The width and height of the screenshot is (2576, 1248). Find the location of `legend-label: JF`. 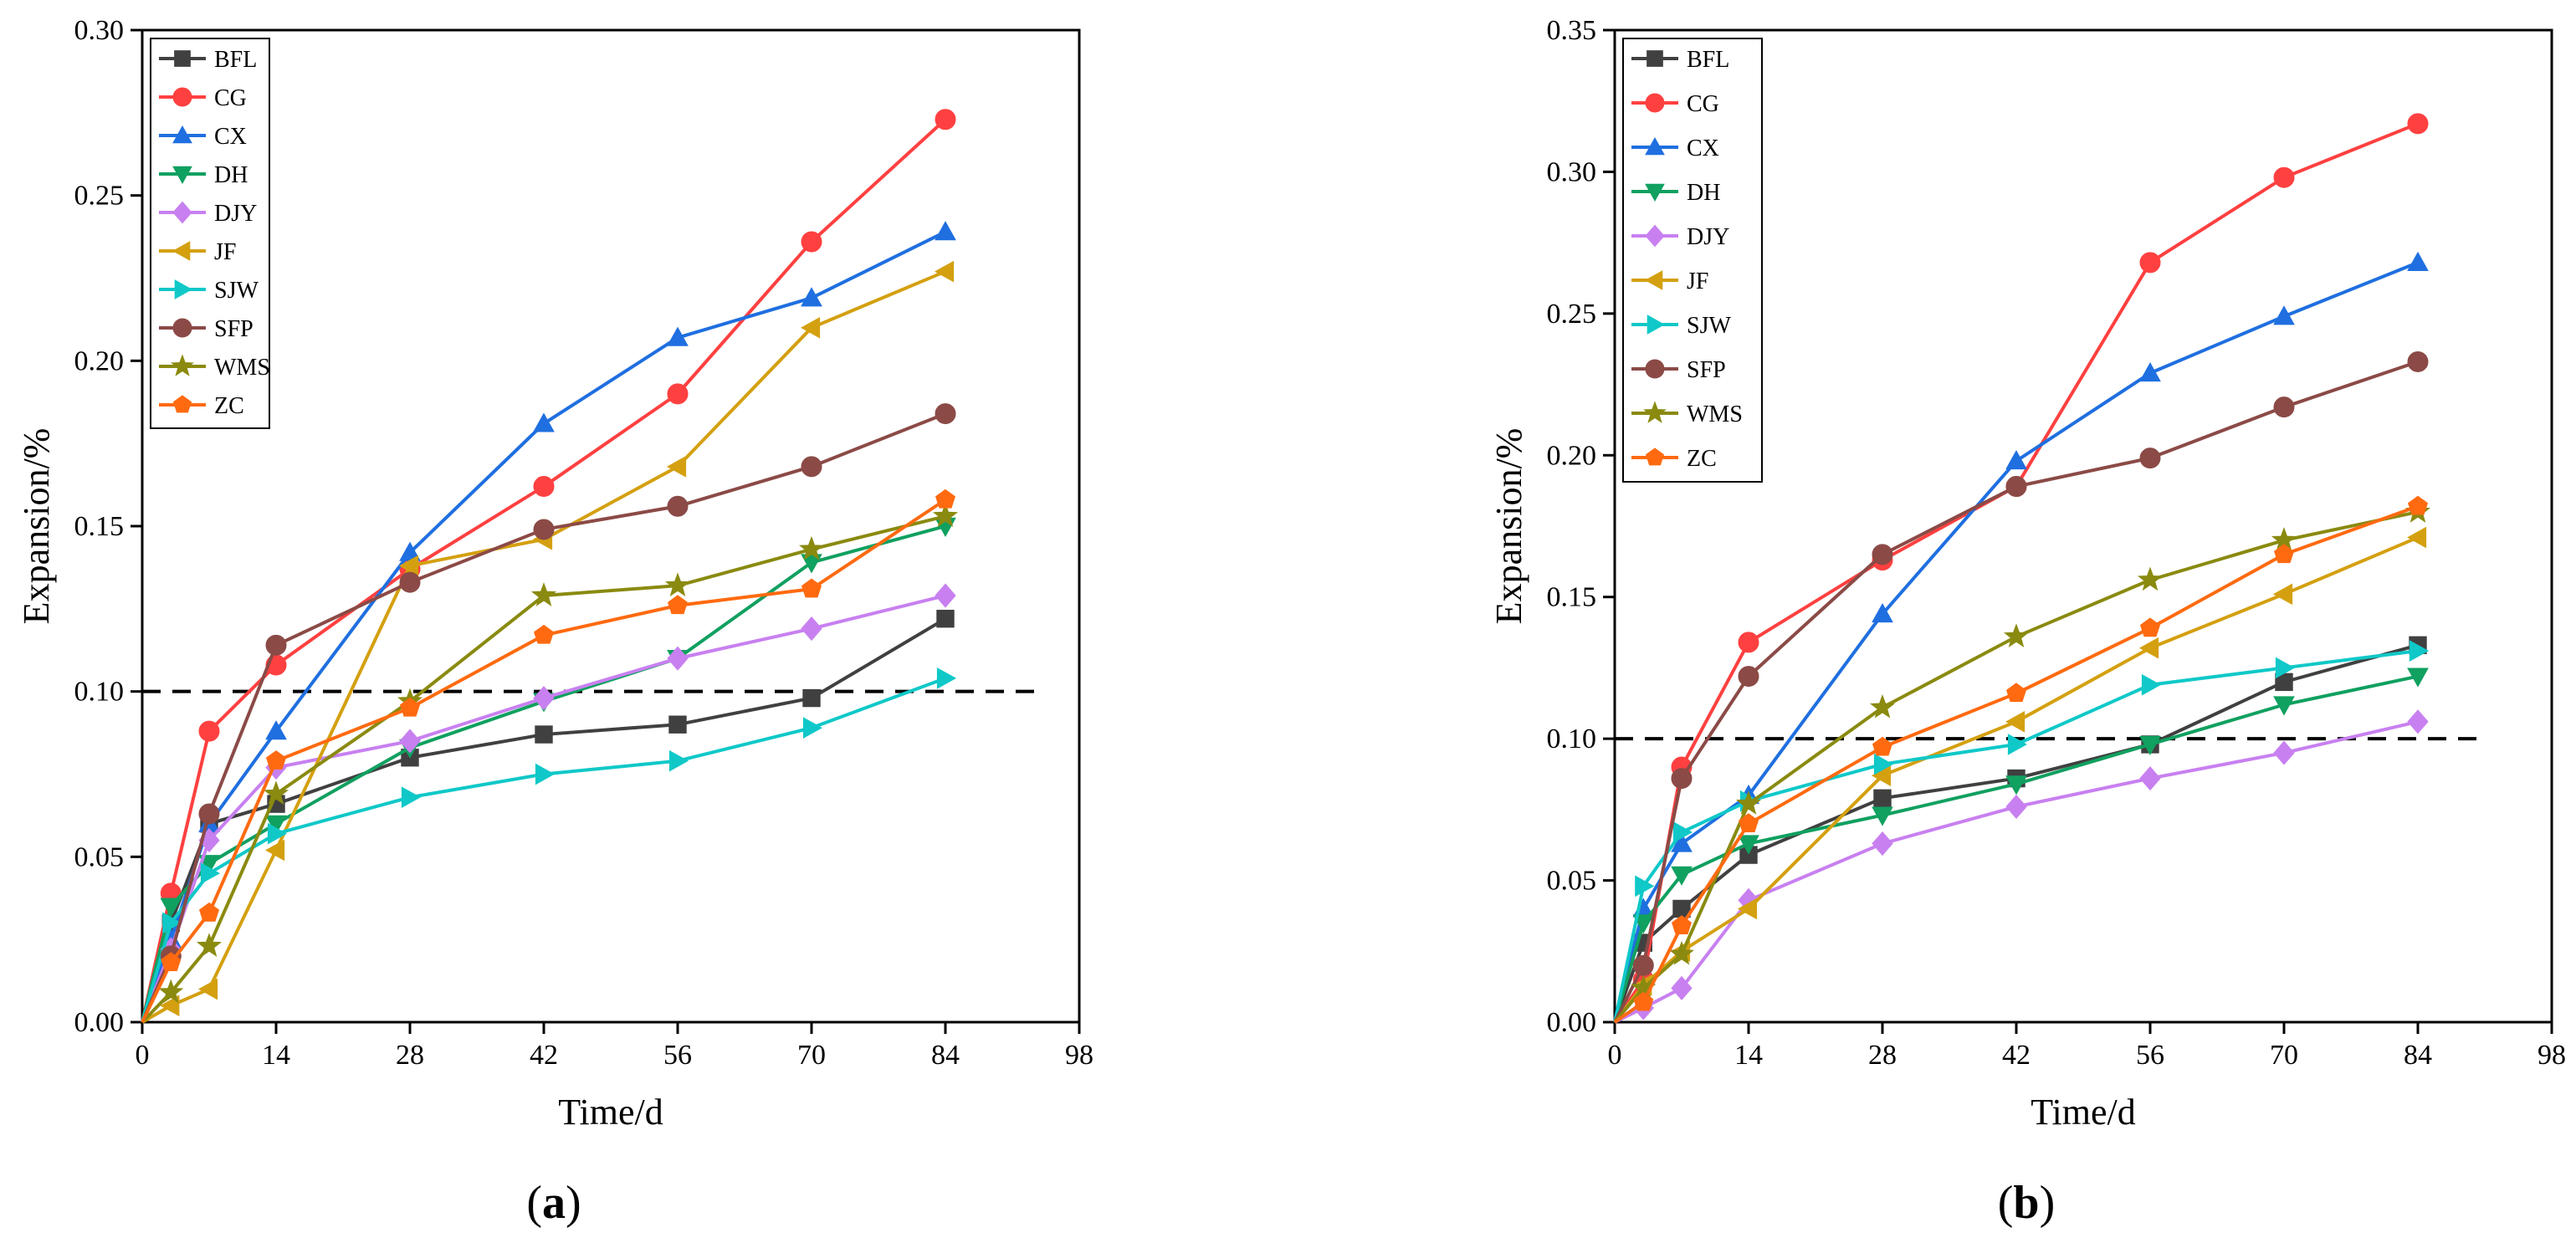

legend-label: JF is located at coordinates (225, 252).